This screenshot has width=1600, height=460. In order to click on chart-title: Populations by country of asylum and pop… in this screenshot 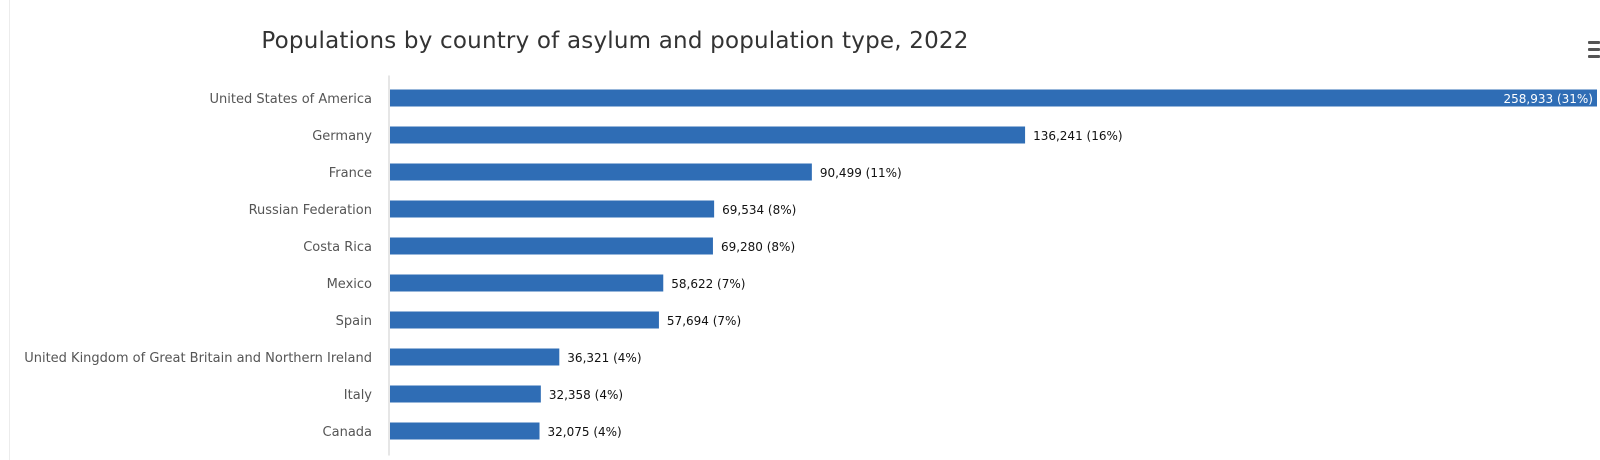, I will do `click(615, 41)`.